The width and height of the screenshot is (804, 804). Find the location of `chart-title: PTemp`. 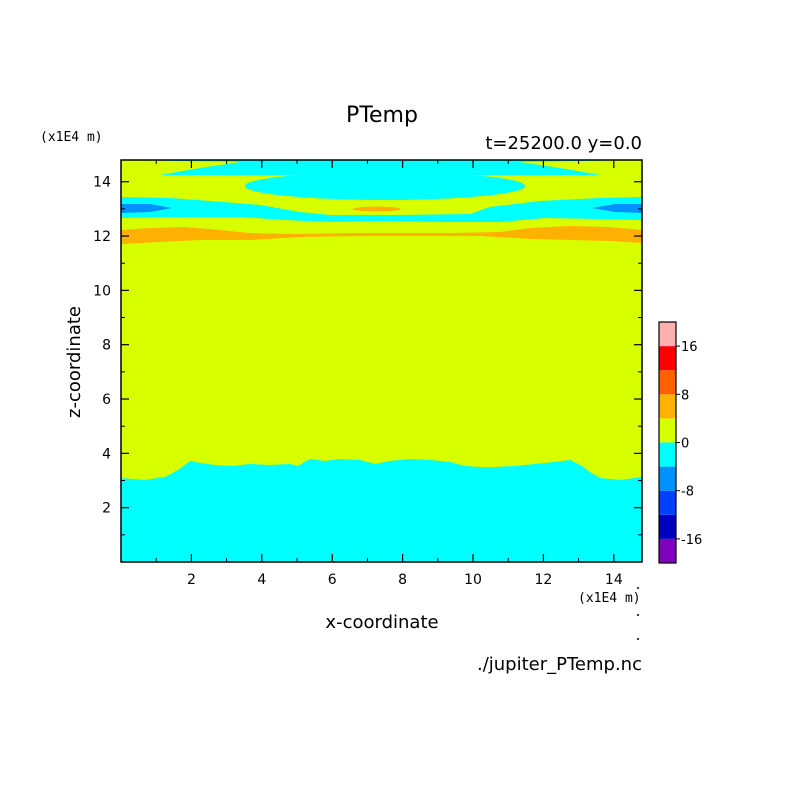

chart-title: PTemp is located at coordinates (382, 115).